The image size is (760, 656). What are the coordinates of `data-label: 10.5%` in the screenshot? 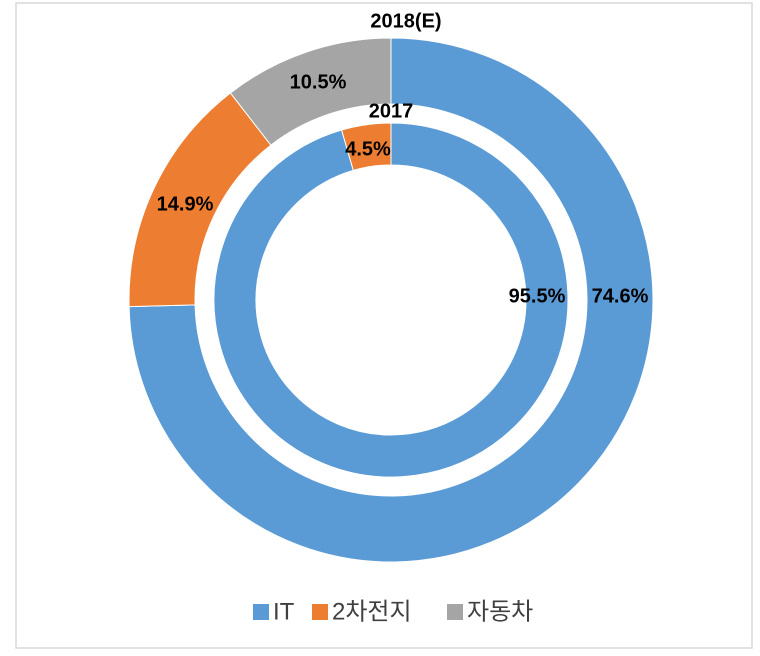 It's located at (318, 82).